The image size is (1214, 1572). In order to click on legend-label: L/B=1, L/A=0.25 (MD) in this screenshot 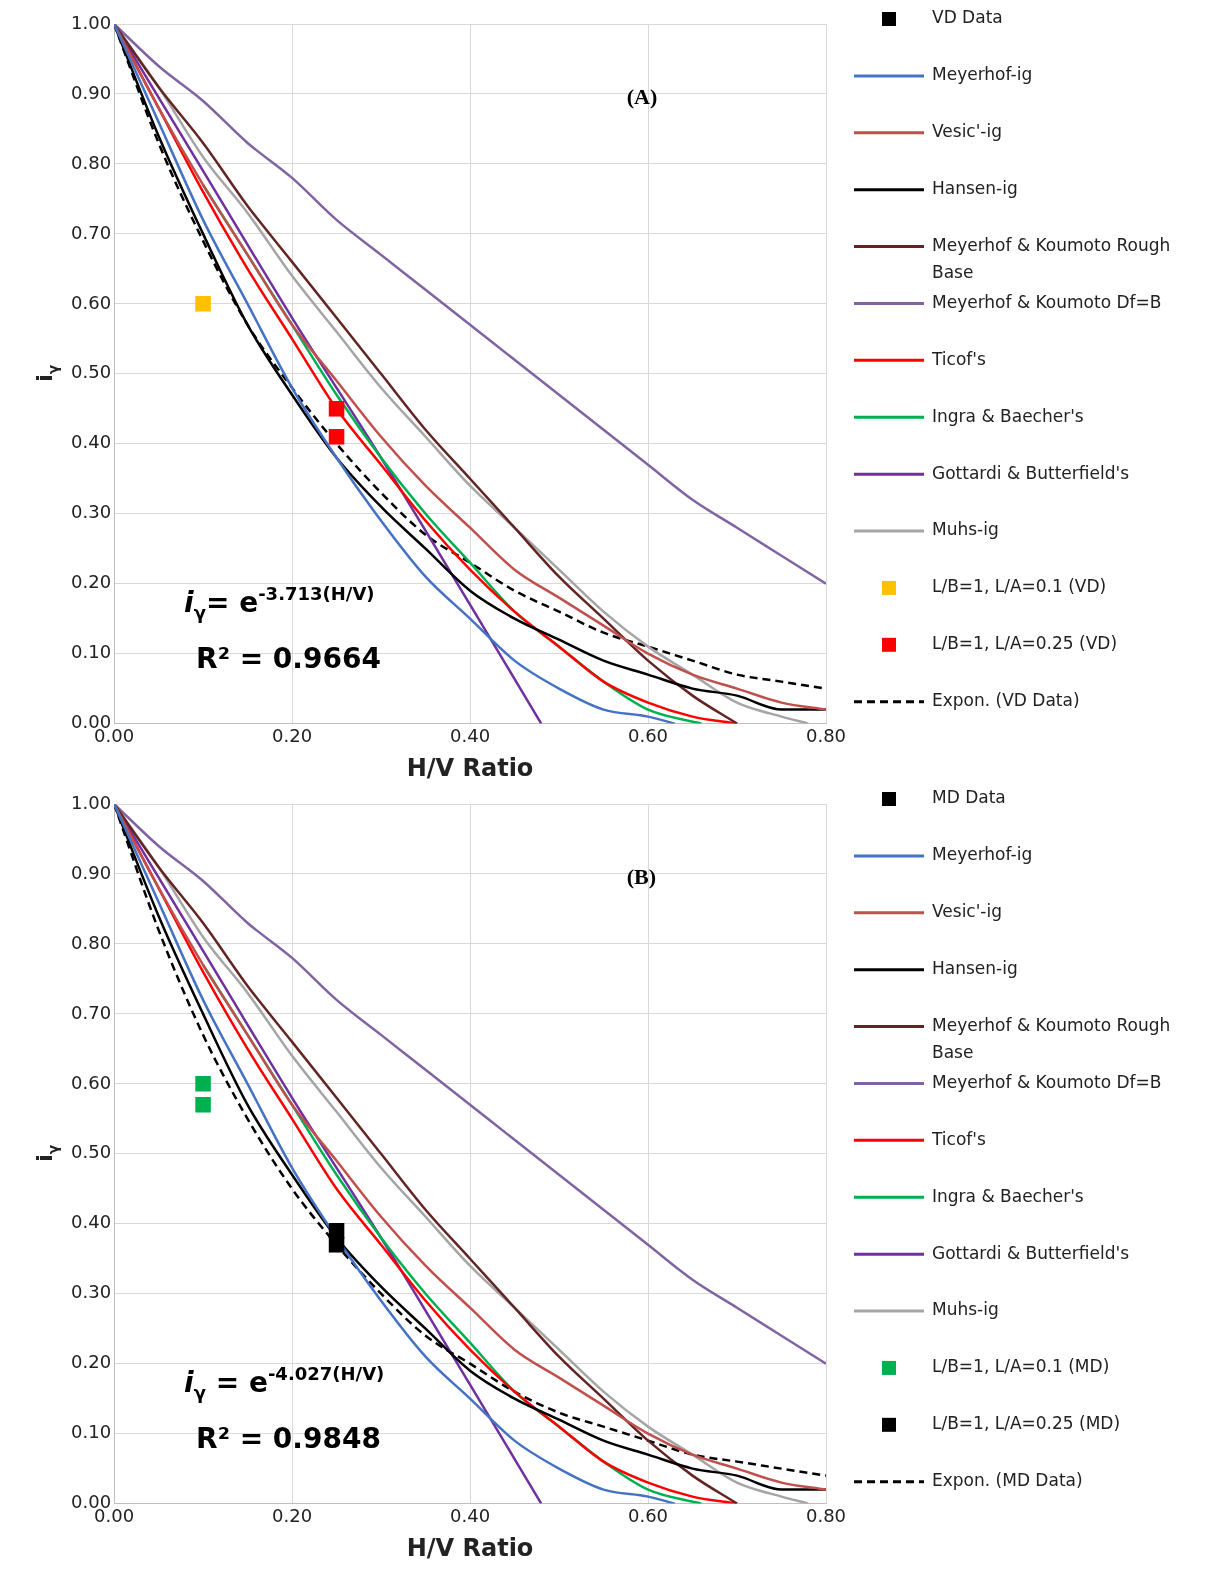, I will do `click(1026, 1423)`.